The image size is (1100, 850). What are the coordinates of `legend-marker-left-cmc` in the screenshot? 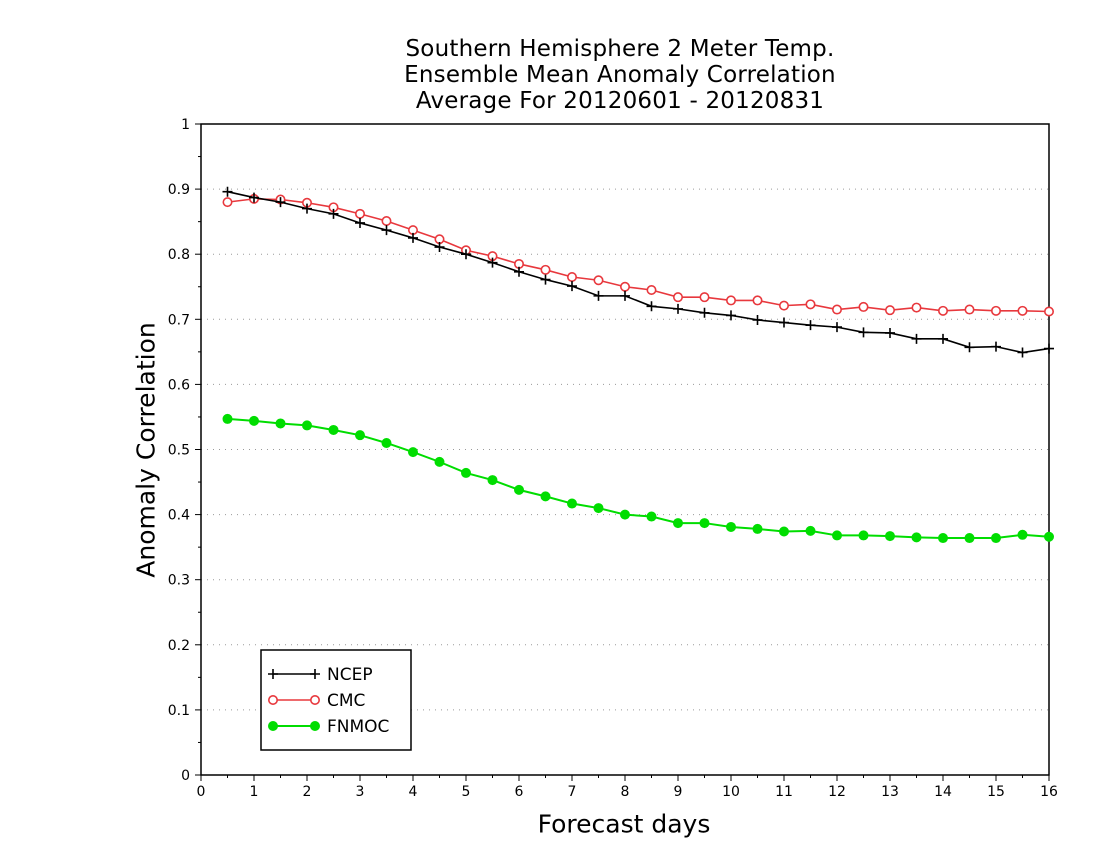 It's located at (272, 699).